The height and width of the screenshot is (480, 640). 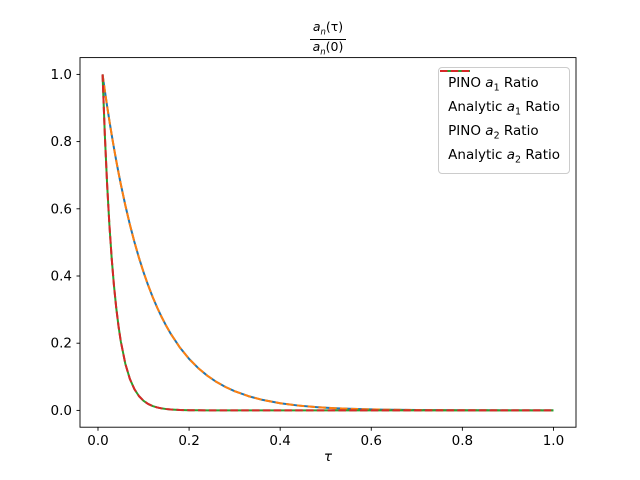 I want to click on legend-item: Analytic a2 Ratio, so click(x=500, y=118).